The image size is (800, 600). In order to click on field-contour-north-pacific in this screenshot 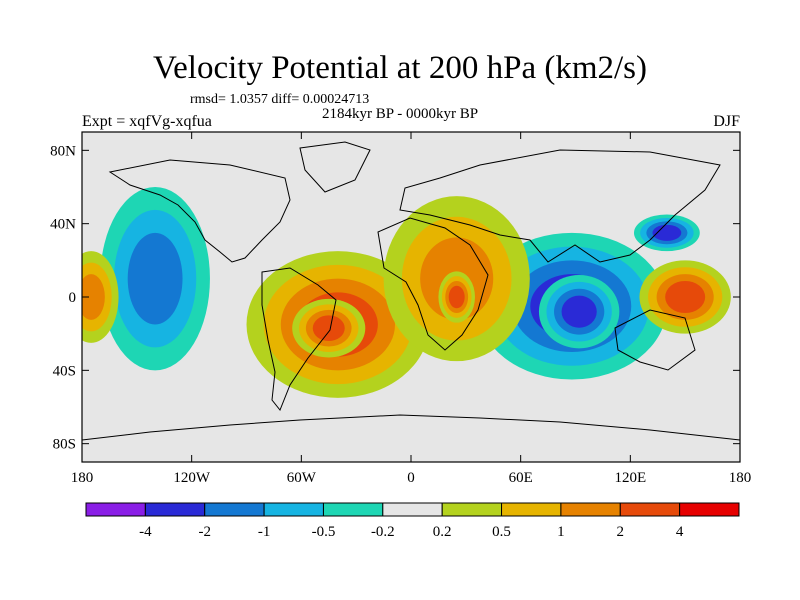, I will do `click(155, 278)`.